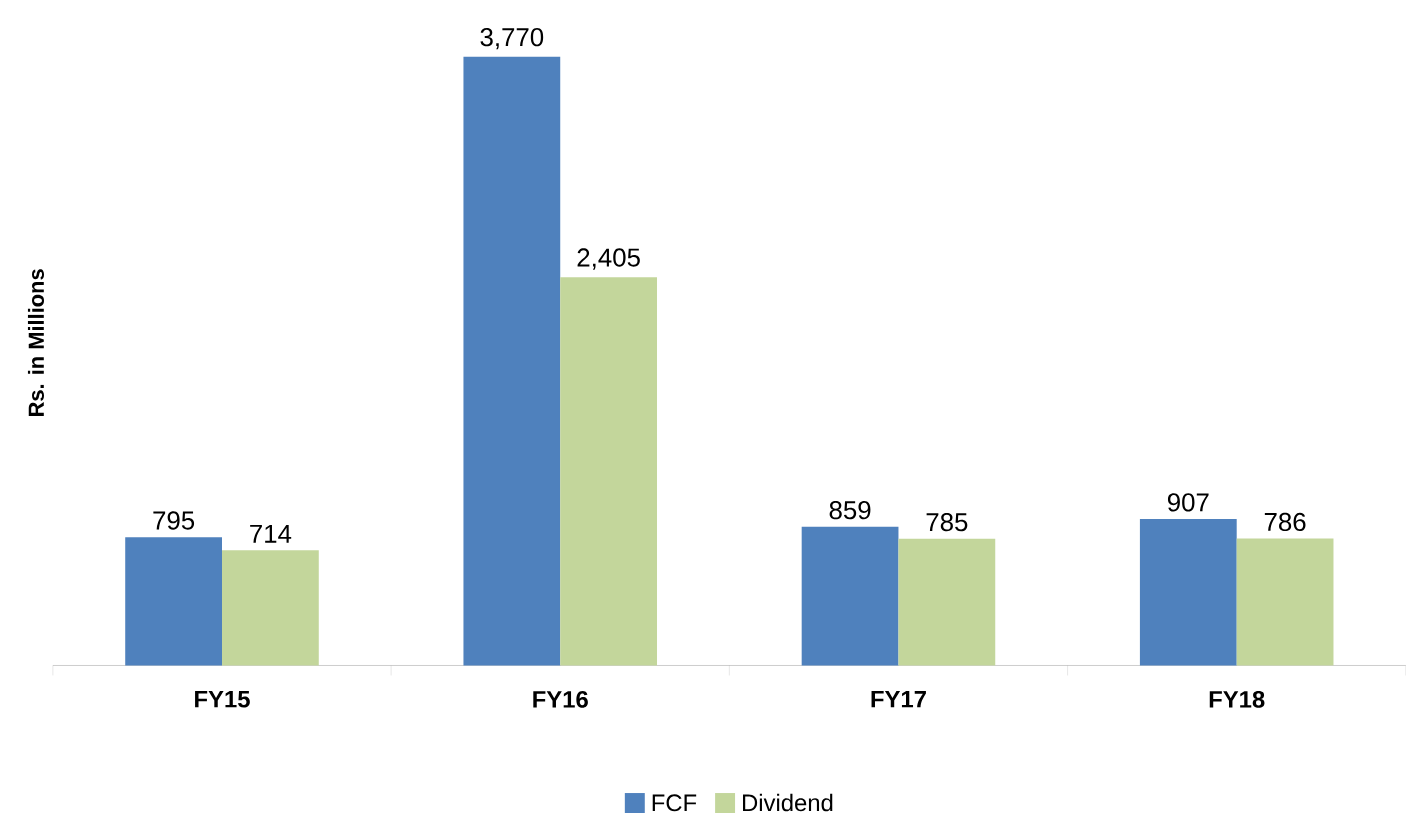 This screenshot has width=1406, height=820. I want to click on y-axis-title: Rs. in Millions, so click(36, 342).